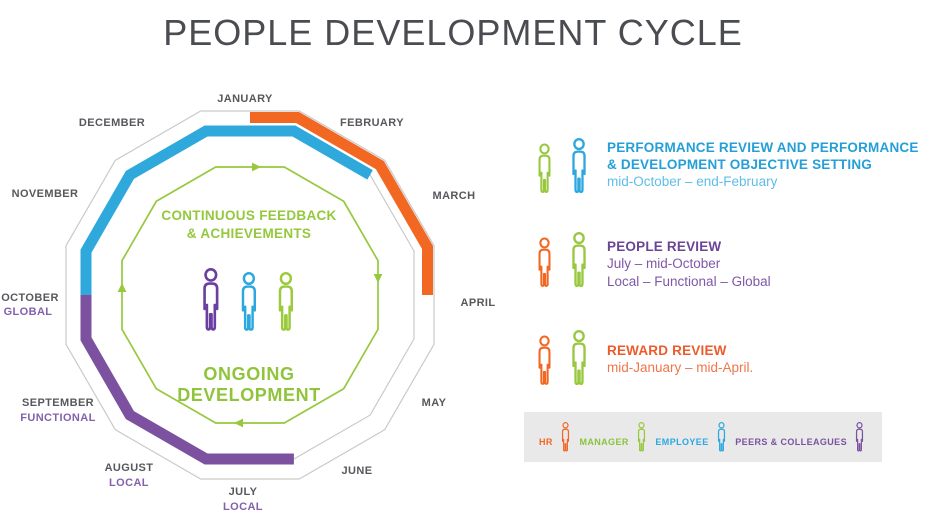  I want to click on people-review-period: July – mid-October, so click(664, 263).